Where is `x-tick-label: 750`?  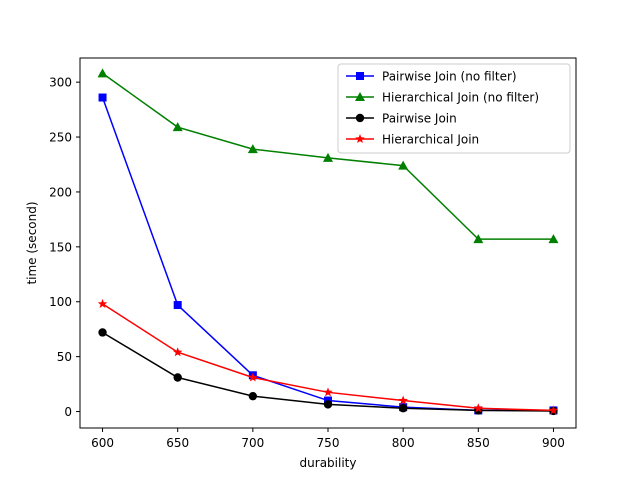 x-tick-label: 750 is located at coordinates (328, 443).